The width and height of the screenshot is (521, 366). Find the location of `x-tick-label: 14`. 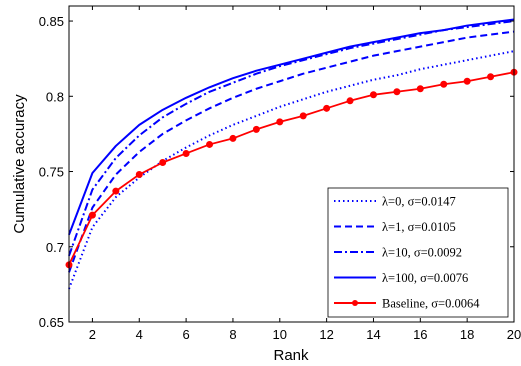

x-tick-label: 14 is located at coordinates (373, 334).